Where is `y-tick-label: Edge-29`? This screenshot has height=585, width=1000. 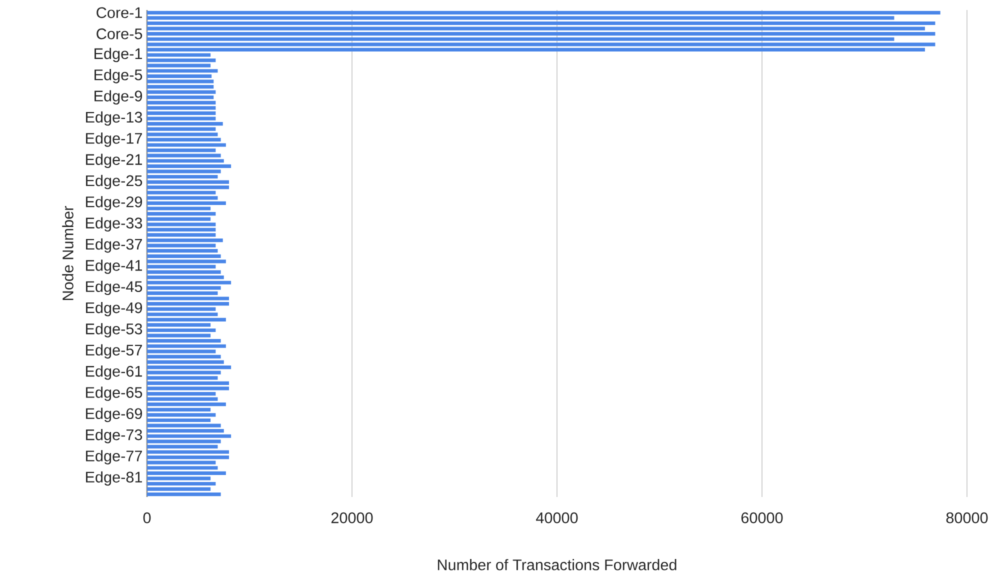 y-tick-label: Edge-29 is located at coordinates (114, 203).